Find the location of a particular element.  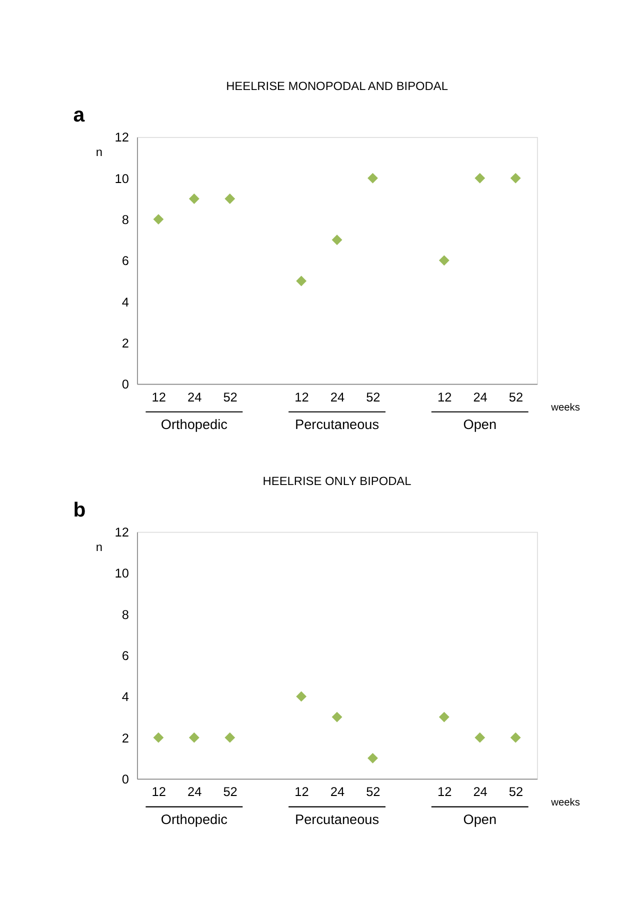

chart-title: HEELRISE ONLY BIPODAL is located at coordinates (337, 481).